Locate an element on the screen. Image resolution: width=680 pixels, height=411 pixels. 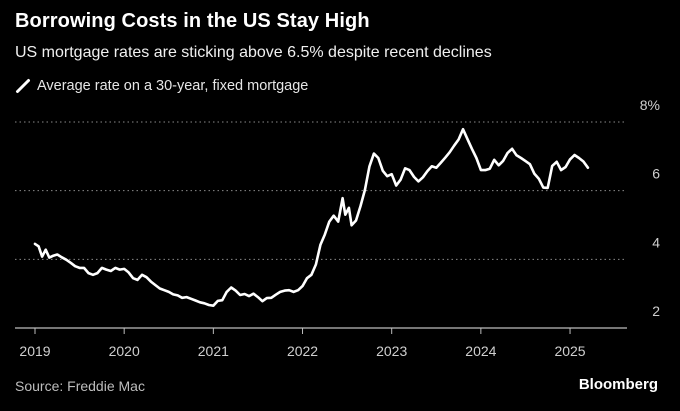
x-tick-label: 2025 is located at coordinates (569, 351).